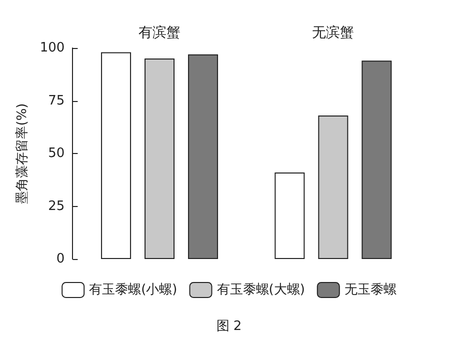 The height and width of the screenshot is (345, 458). Describe the element at coordinates (133, 290) in the screenshot. I see `legend-label: 有玉黍螺(小螺)` at that location.